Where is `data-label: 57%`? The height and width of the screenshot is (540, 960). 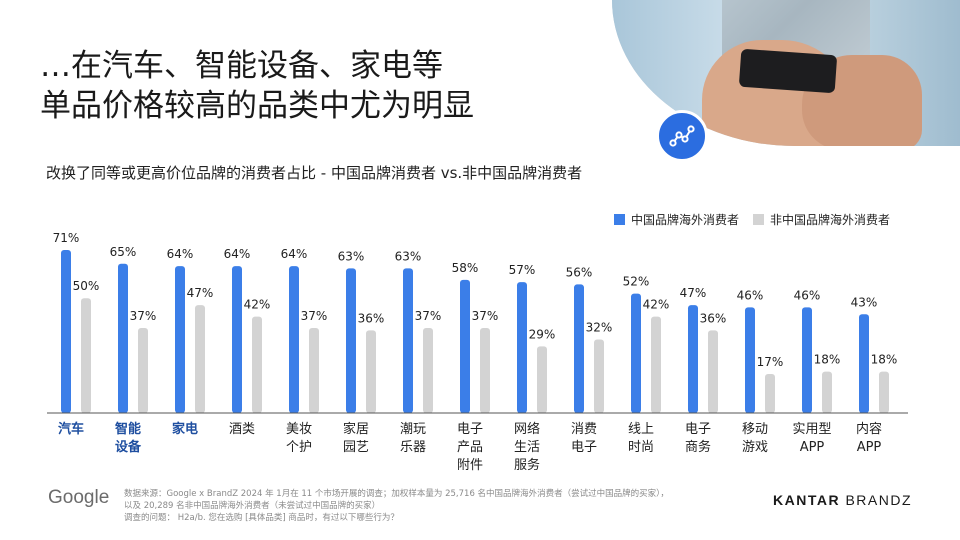 data-label: 57% is located at coordinates (522, 270).